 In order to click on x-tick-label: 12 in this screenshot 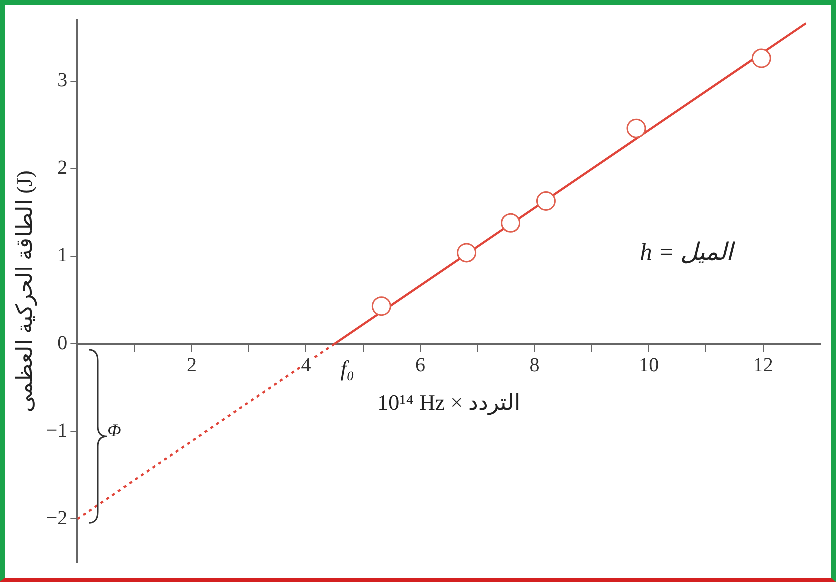, I will do `click(763, 365)`.